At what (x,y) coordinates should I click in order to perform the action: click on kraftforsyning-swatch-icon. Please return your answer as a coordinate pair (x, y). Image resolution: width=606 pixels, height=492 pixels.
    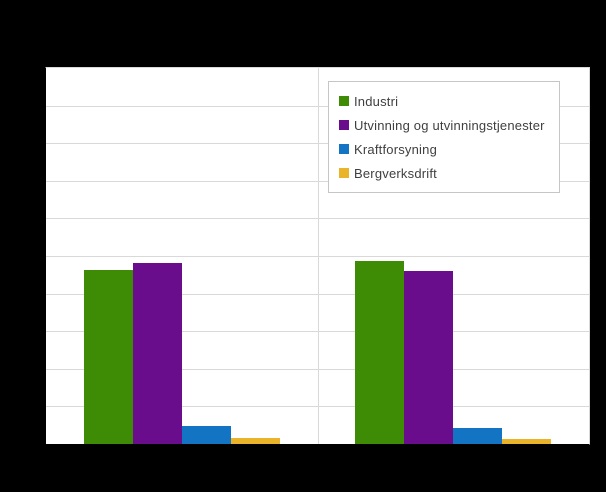
    Looking at the image, I should click on (344, 149).